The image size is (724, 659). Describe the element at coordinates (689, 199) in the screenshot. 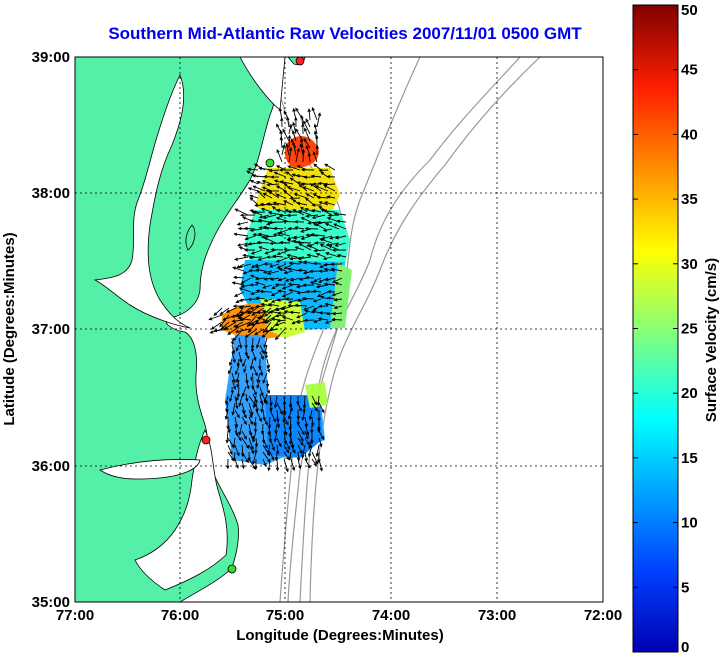

I see `colorbar-tick-label: 35` at that location.